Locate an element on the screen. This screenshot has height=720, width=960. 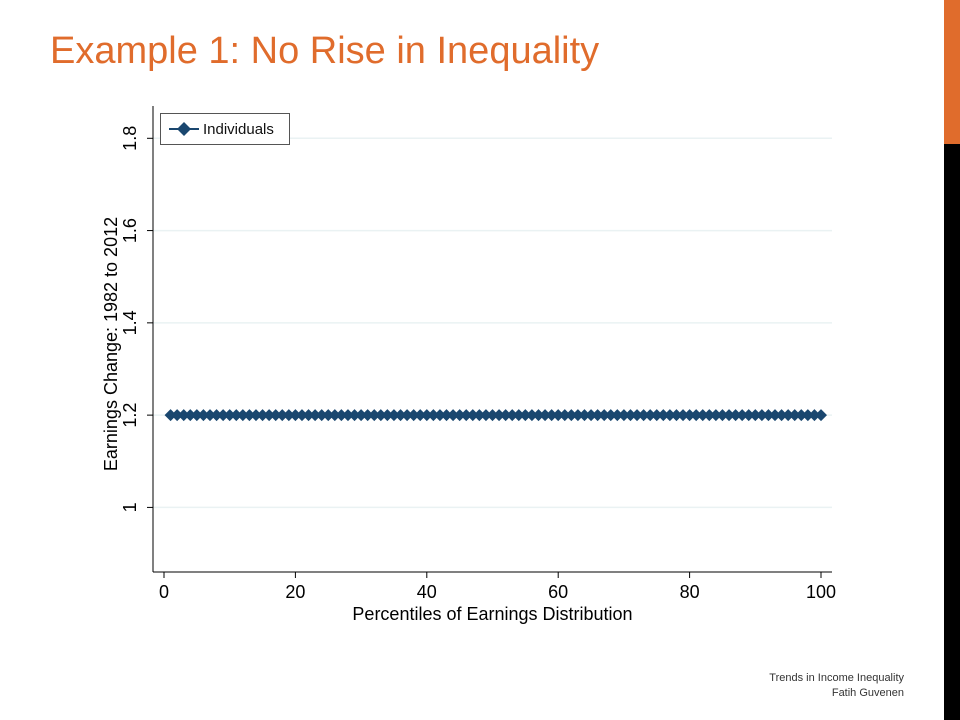
y-tick-label: 1.2 is located at coordinates (130, 415).